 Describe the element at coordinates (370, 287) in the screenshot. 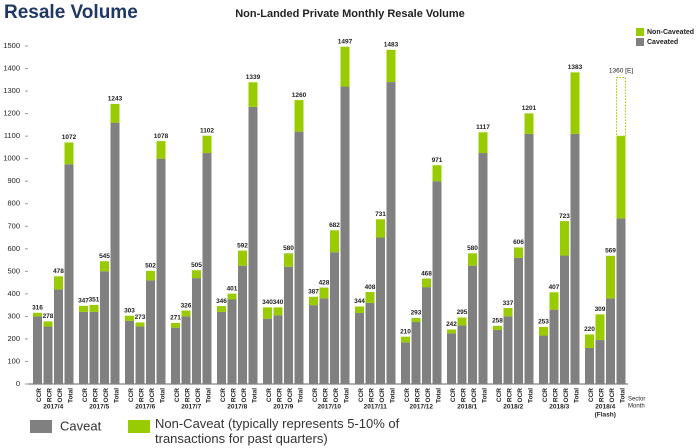

I see `total-label: 408` at that location.